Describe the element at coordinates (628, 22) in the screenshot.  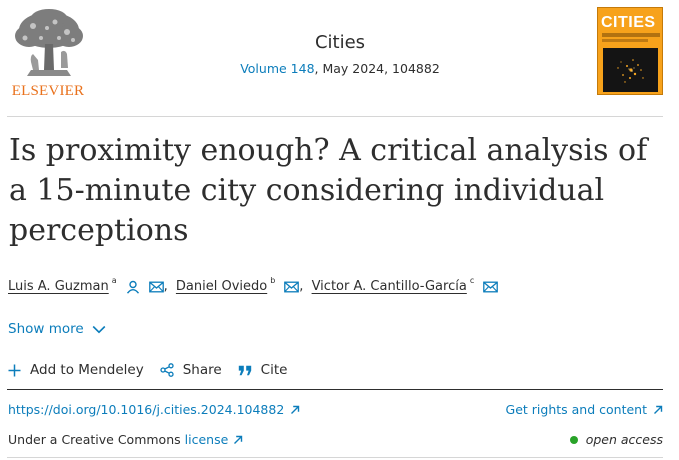
I see `cover-title: CITIES` at that location.